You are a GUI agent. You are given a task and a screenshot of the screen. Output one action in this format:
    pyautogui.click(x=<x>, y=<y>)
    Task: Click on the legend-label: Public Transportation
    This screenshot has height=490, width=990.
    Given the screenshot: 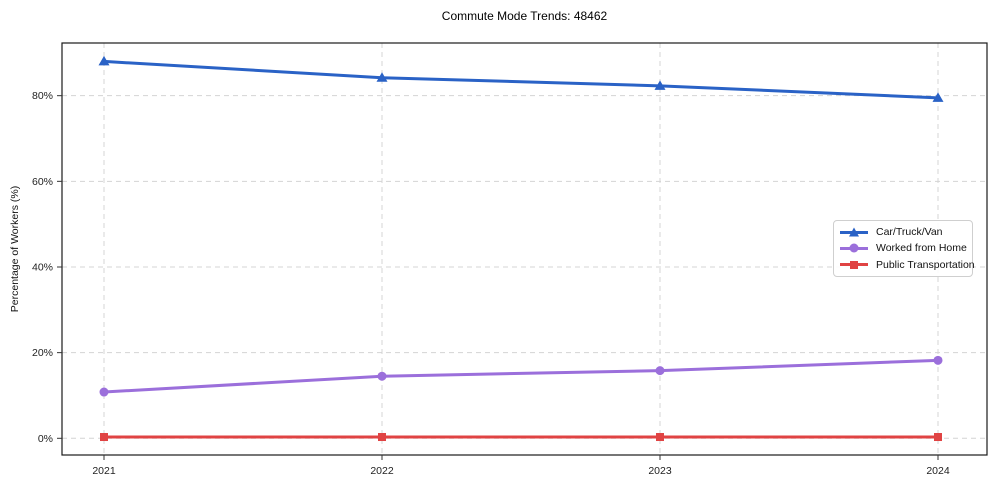 What is the action you would take?
    pyautogui.click(x=925, y=264)
    